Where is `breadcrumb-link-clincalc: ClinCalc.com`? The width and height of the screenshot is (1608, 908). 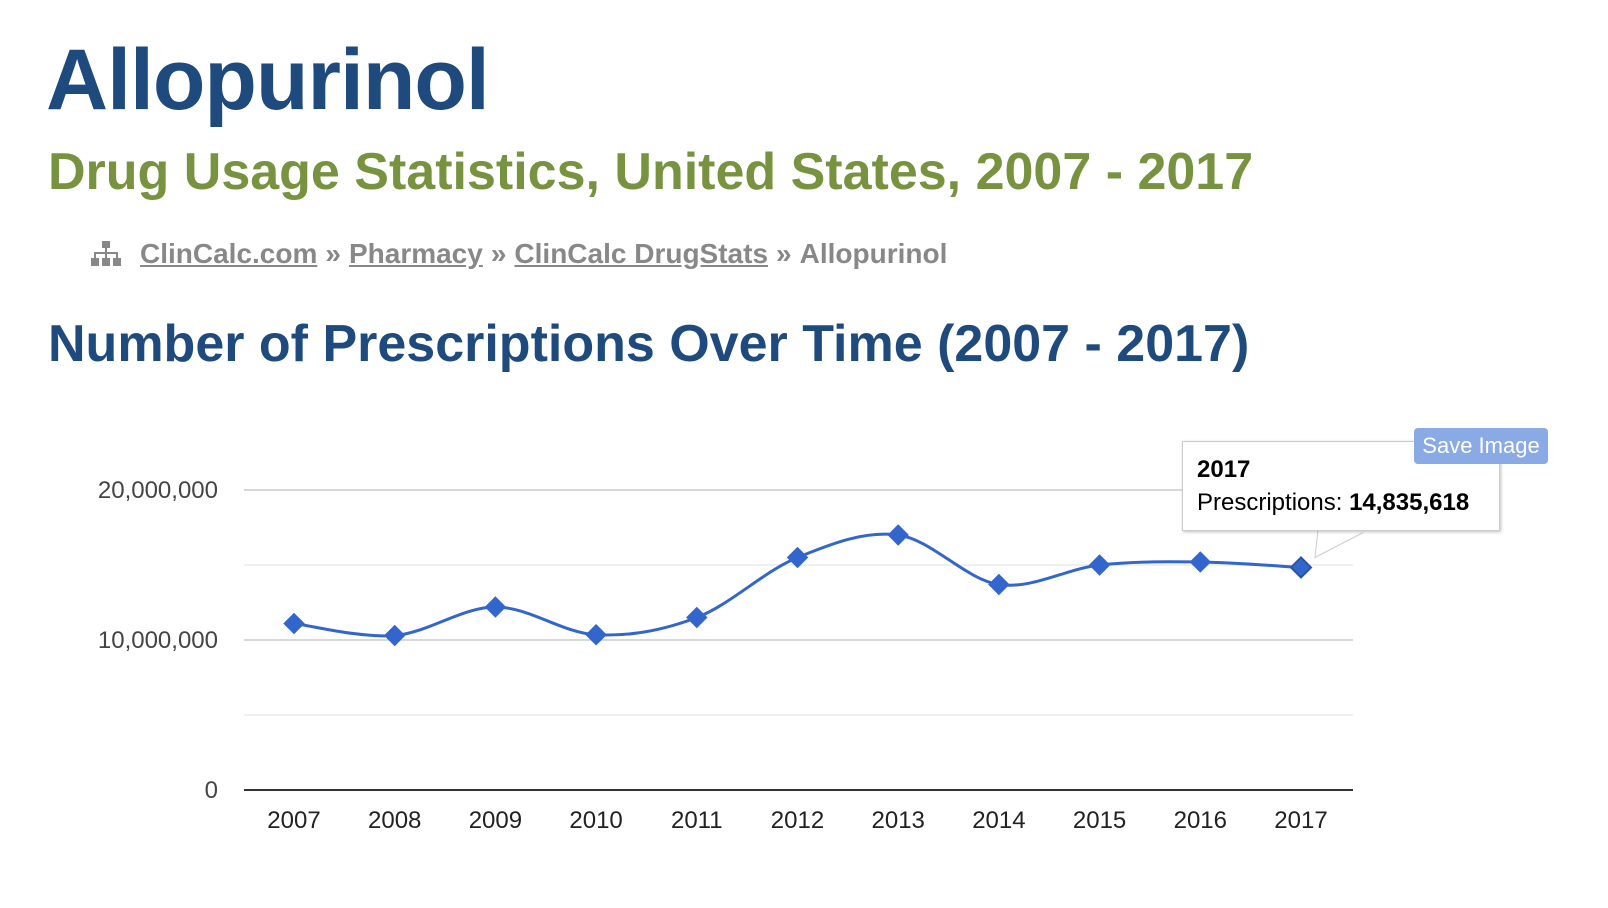 breadcrumb-link-clincalc: ClinCalc.com is located at coordinates (229, 253).